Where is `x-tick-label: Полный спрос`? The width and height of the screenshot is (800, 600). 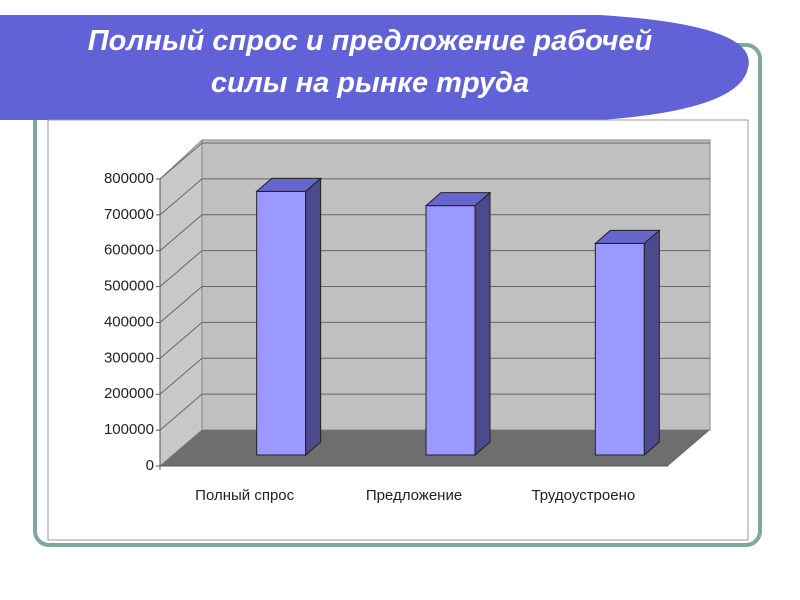 x-tick-label: Полный спрос is located at coordinates (244, 495).